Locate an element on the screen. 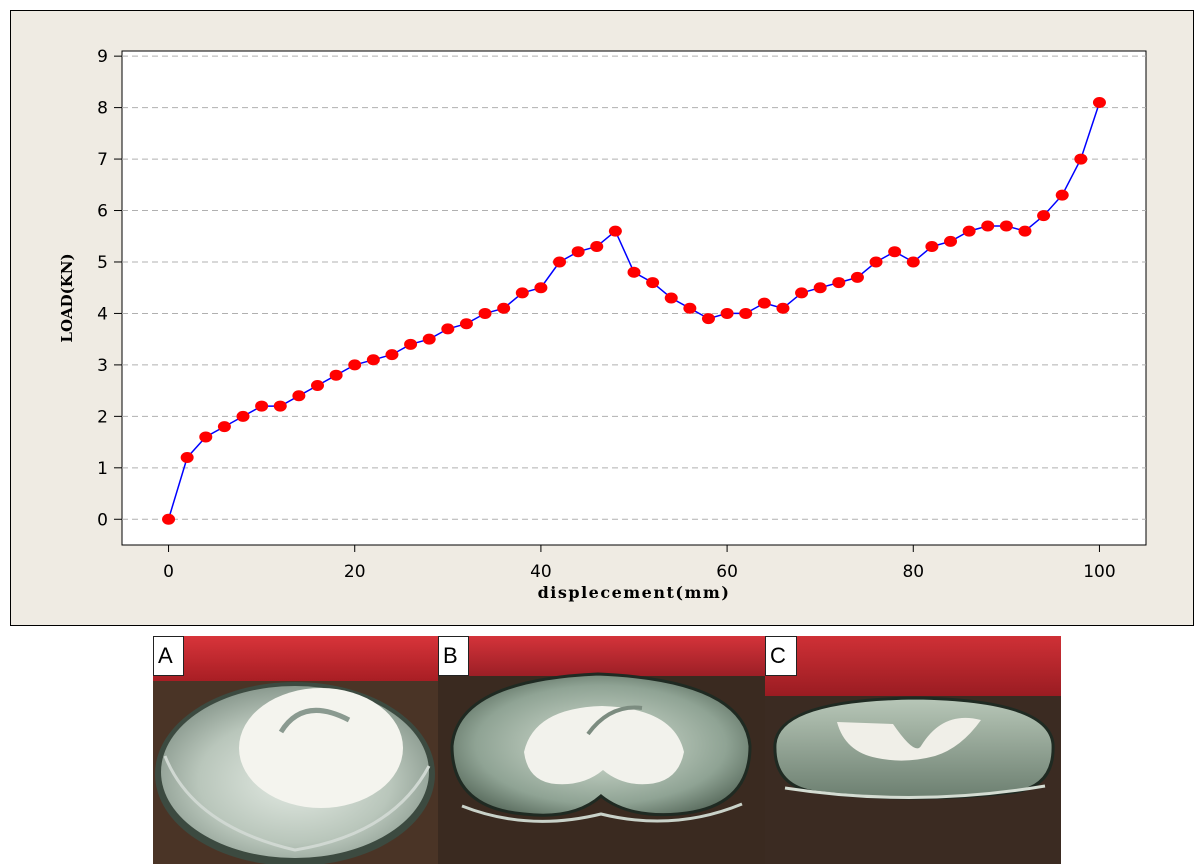  y-tick-label: 9 is located at coordinates (102, 57).